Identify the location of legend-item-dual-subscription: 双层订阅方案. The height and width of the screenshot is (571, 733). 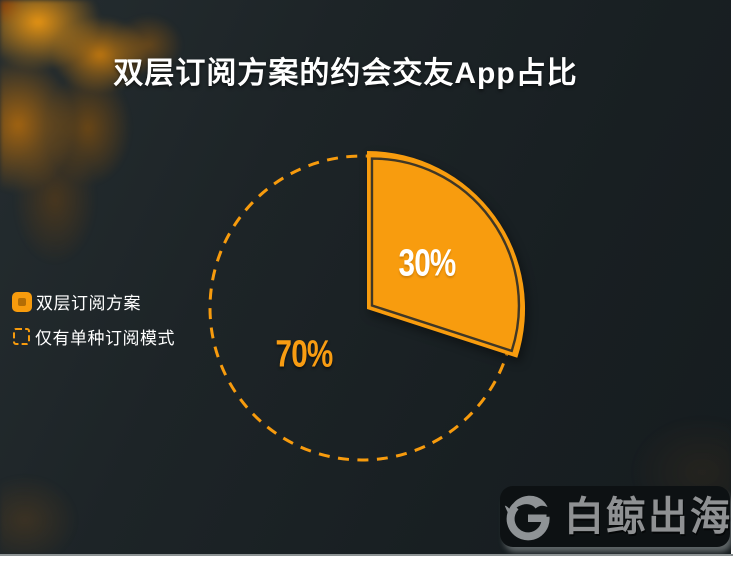
(93, 301).